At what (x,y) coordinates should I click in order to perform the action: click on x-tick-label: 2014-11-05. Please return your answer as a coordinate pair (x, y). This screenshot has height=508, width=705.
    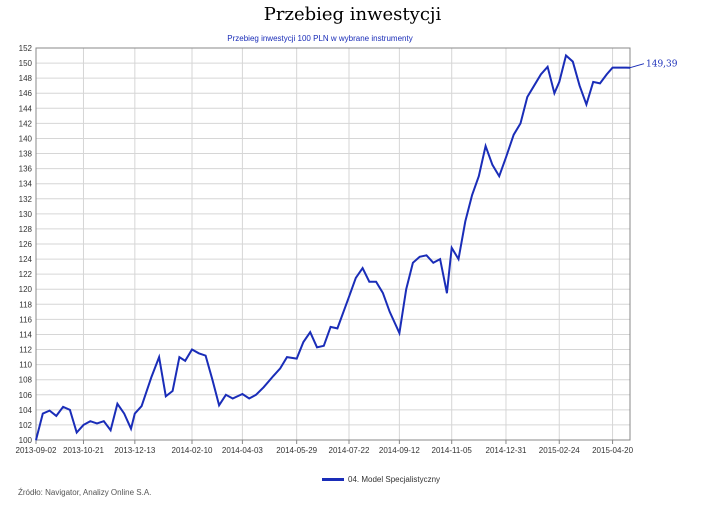
    Looking at the image, I should click on (452, 450).